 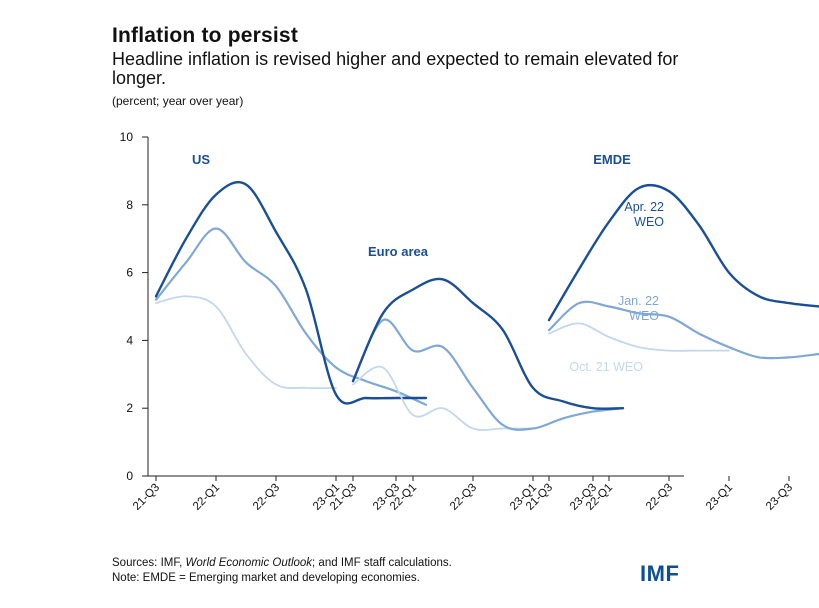 I want to click on x-tick-label: 23-Q3, so click(x=779, y=497).